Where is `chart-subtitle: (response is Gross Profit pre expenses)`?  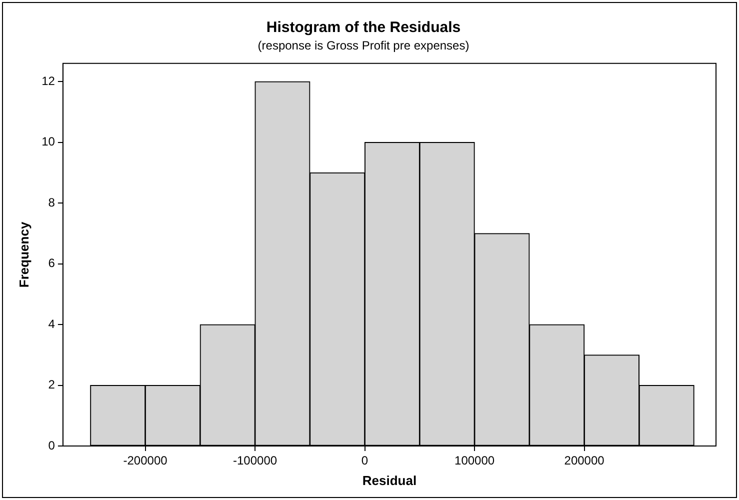 chart-subtitle: (response is Gross Profit pre expenses) is located at coordinates (364, 45).